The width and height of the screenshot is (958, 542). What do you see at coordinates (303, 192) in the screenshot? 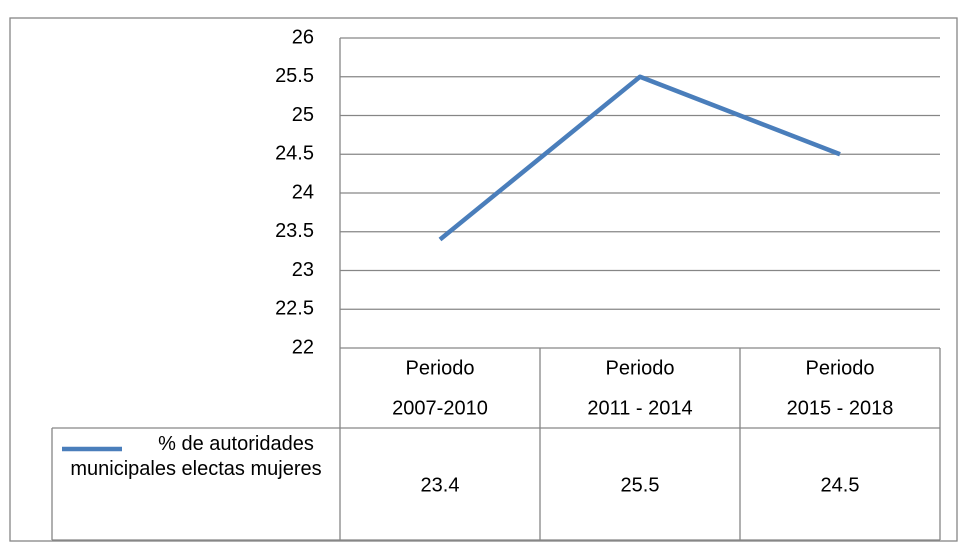
I see `y-tick-label: 24` at bounding box center [303, 192].